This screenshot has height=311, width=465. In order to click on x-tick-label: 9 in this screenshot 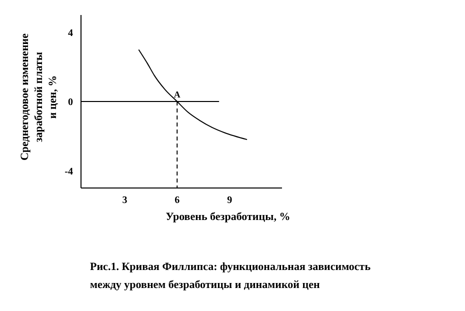, I will do `click(229, 200)`.